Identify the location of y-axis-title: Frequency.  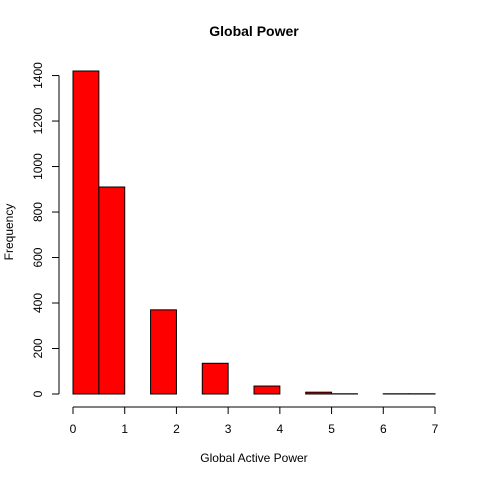
(9, 232).